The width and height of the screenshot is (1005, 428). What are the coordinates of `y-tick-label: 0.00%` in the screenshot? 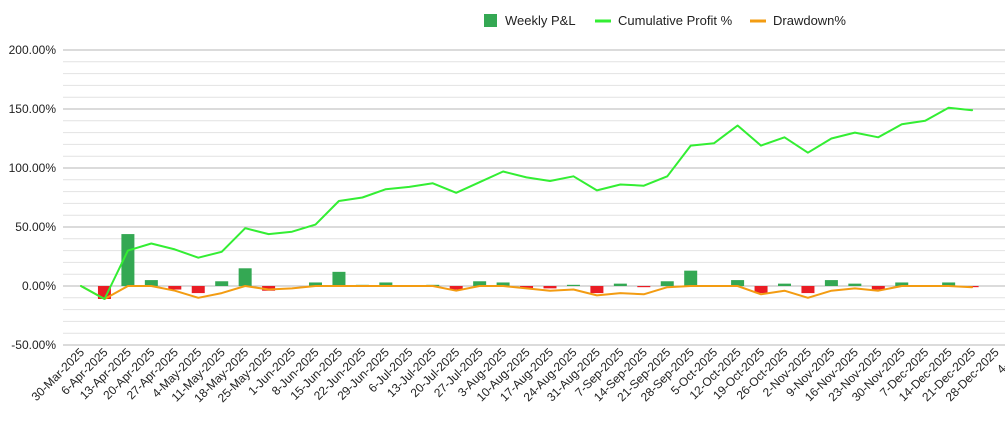 It's located at (39, 286).